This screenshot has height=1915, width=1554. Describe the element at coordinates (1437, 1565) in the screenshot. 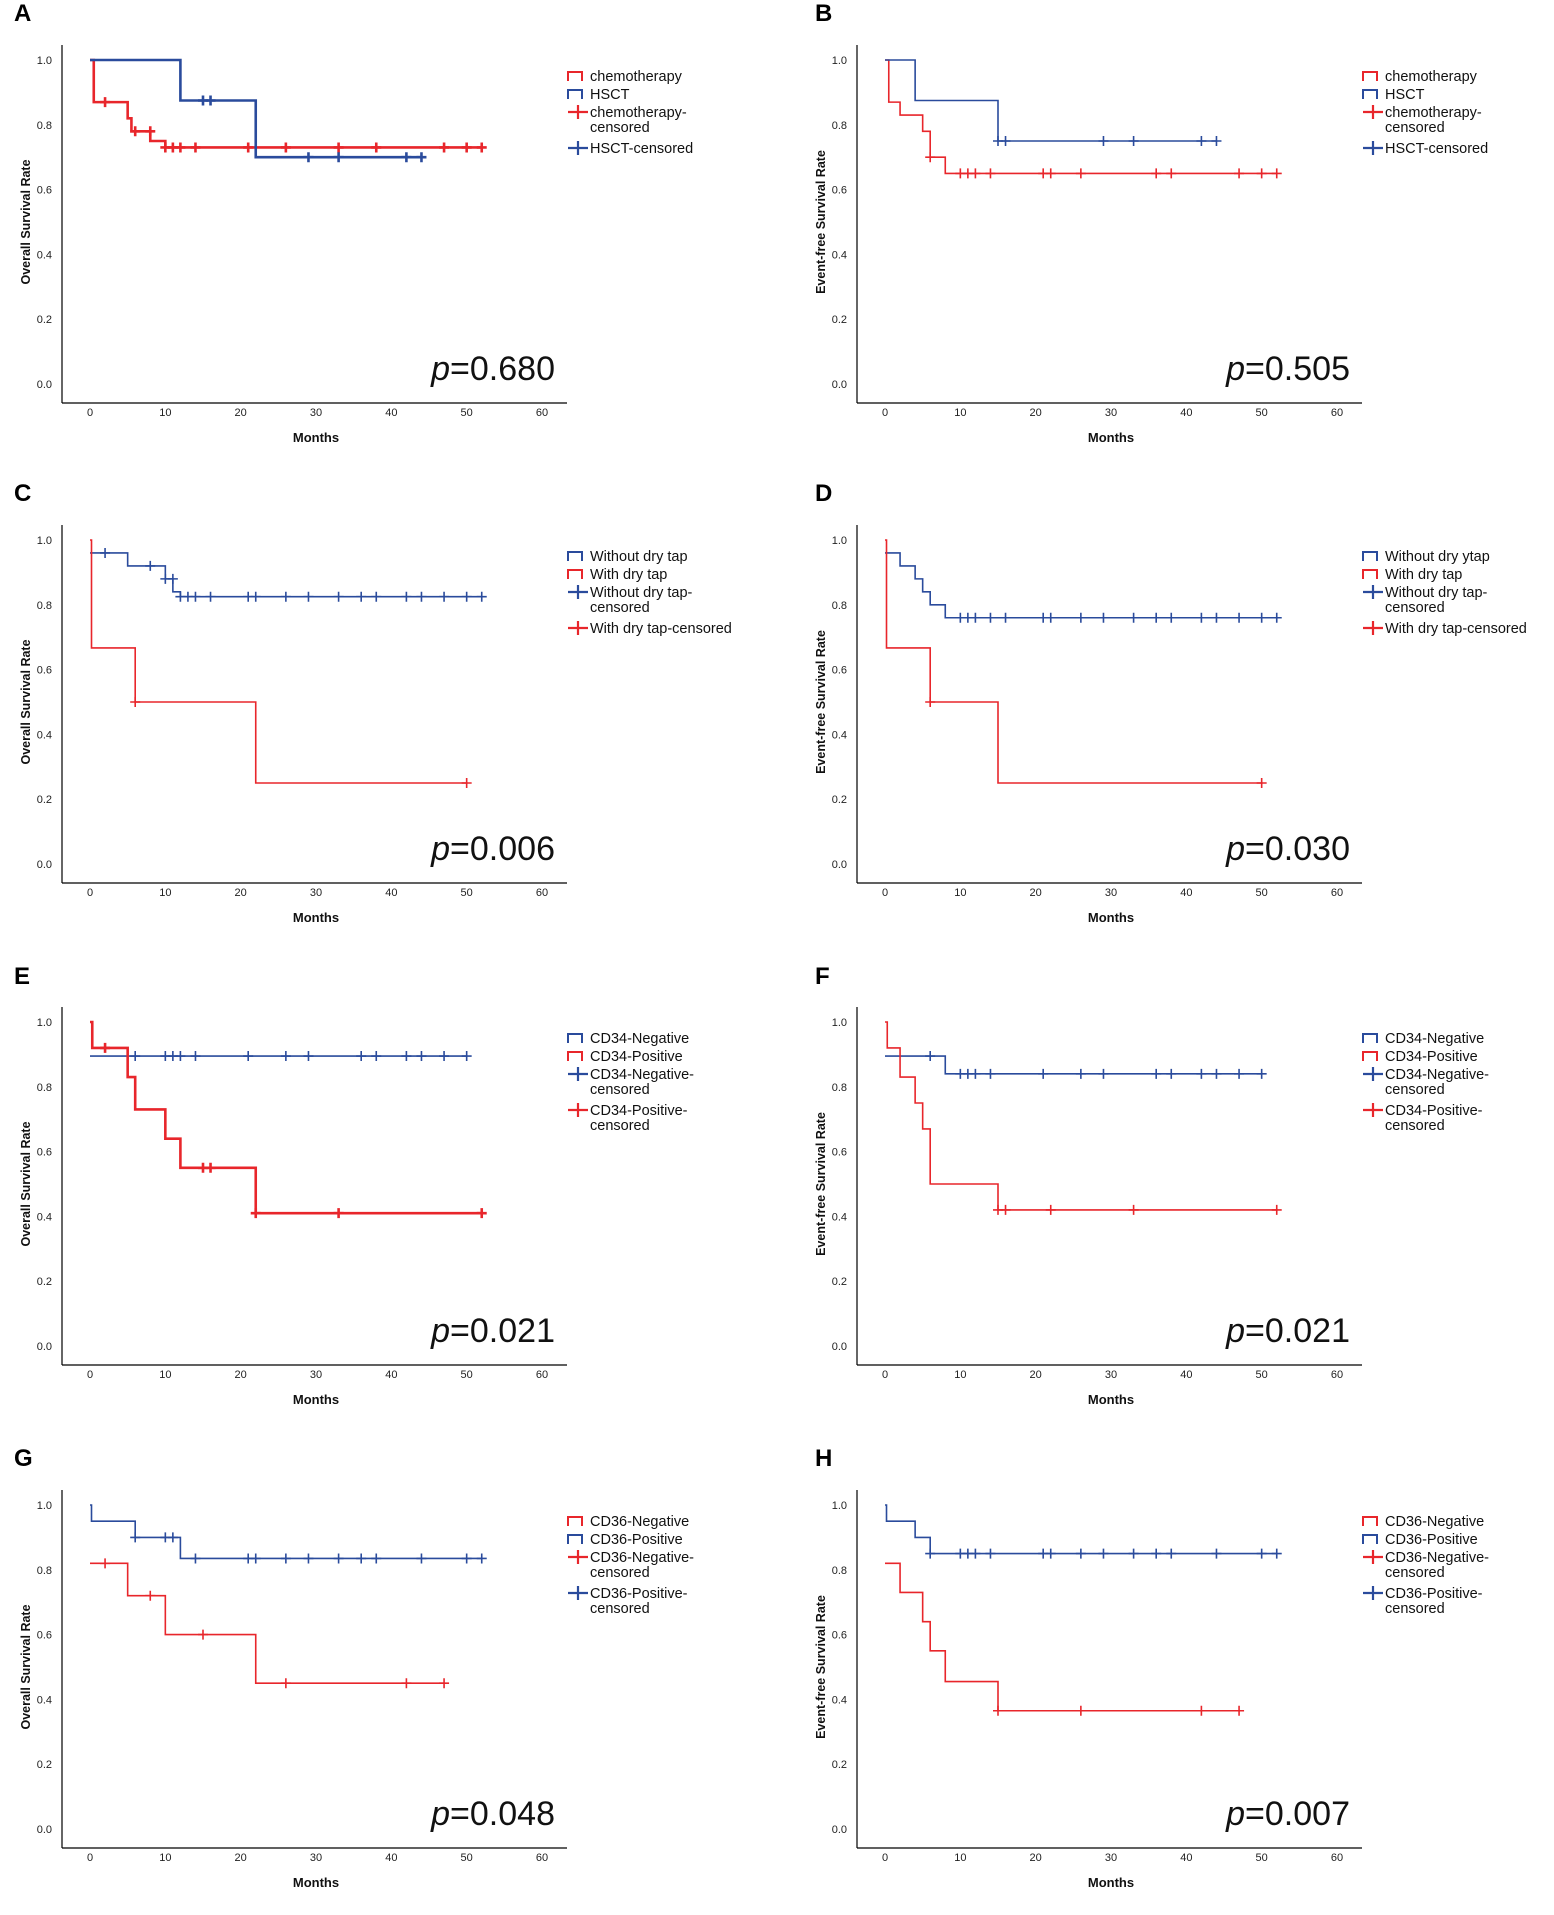

I see `legend-label: CD36-Negative-censored` at that location.